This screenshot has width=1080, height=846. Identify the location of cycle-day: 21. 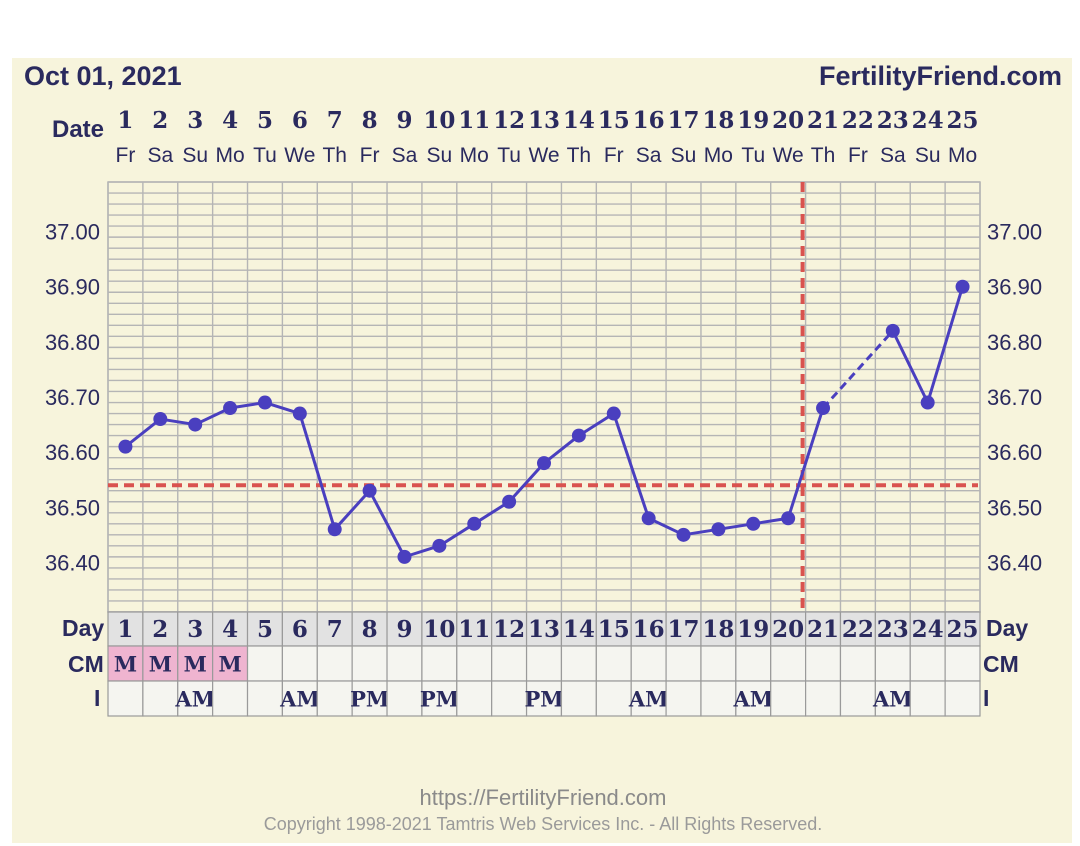
(823, 629).